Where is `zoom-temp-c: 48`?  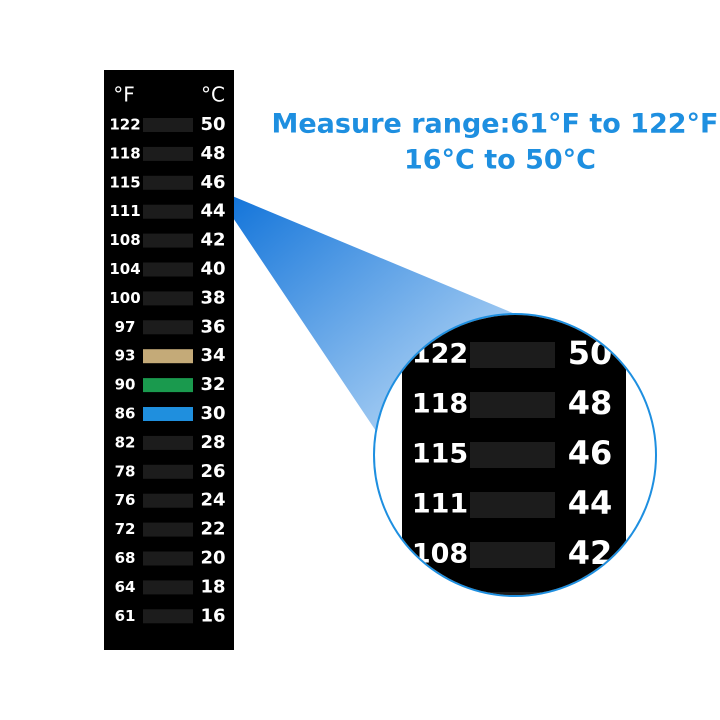
zoom-temp-c: 48 is located at coordinates (590, 403).